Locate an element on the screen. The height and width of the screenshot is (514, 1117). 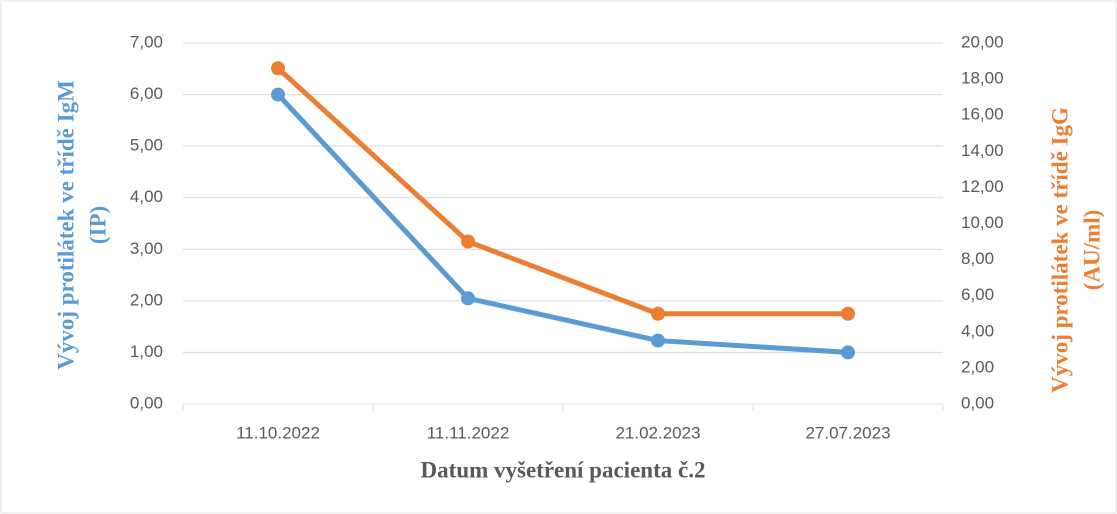
y2-tick-label: 20,00 is located at coordinates (982, 41).